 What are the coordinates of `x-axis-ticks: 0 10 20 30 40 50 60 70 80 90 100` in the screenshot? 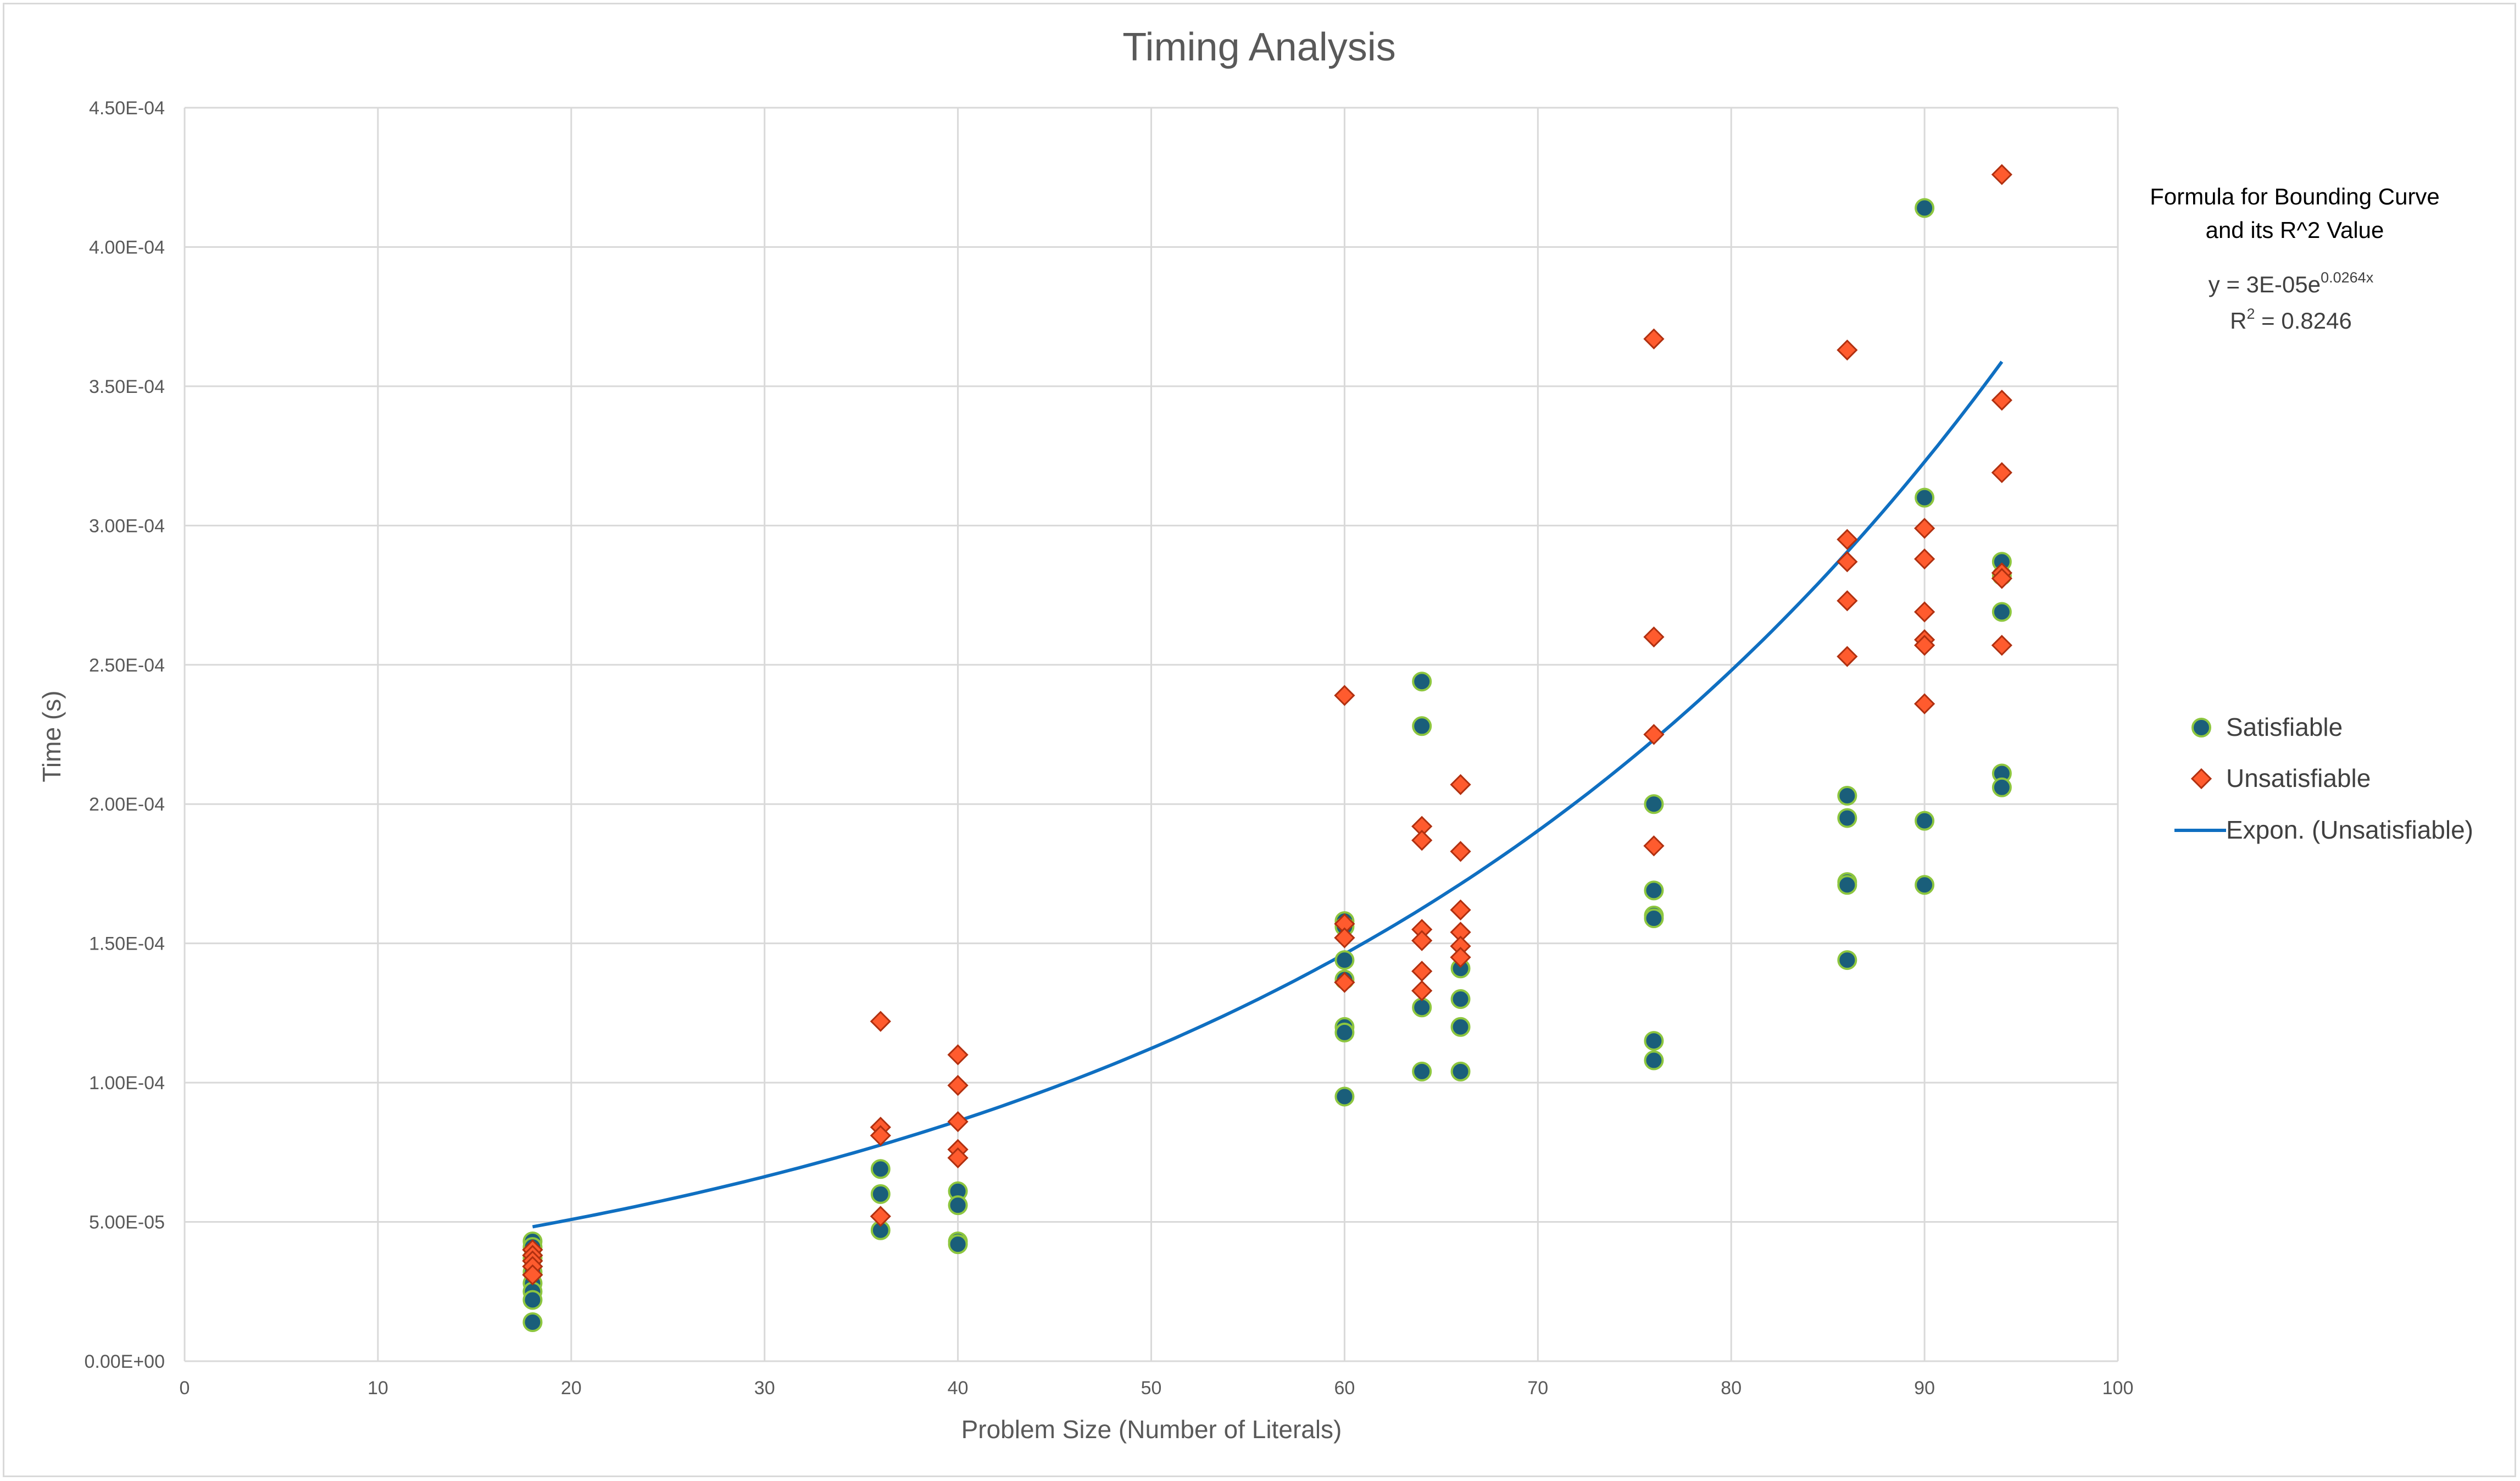 It's located at (1157, 1388).